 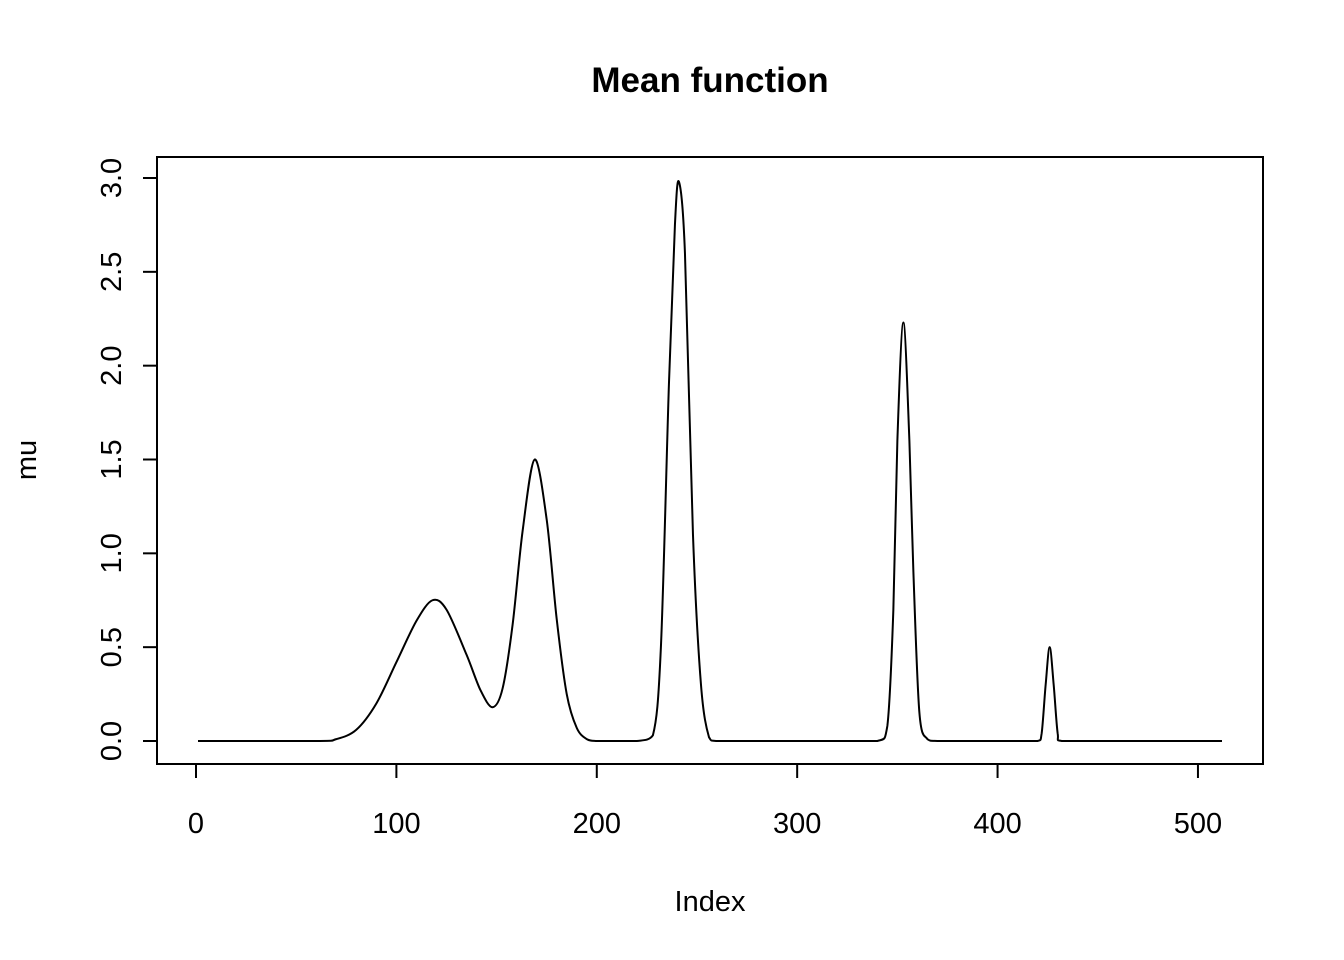 I want to click on y-tick-label: 0.0, so click(x=112, y=741).